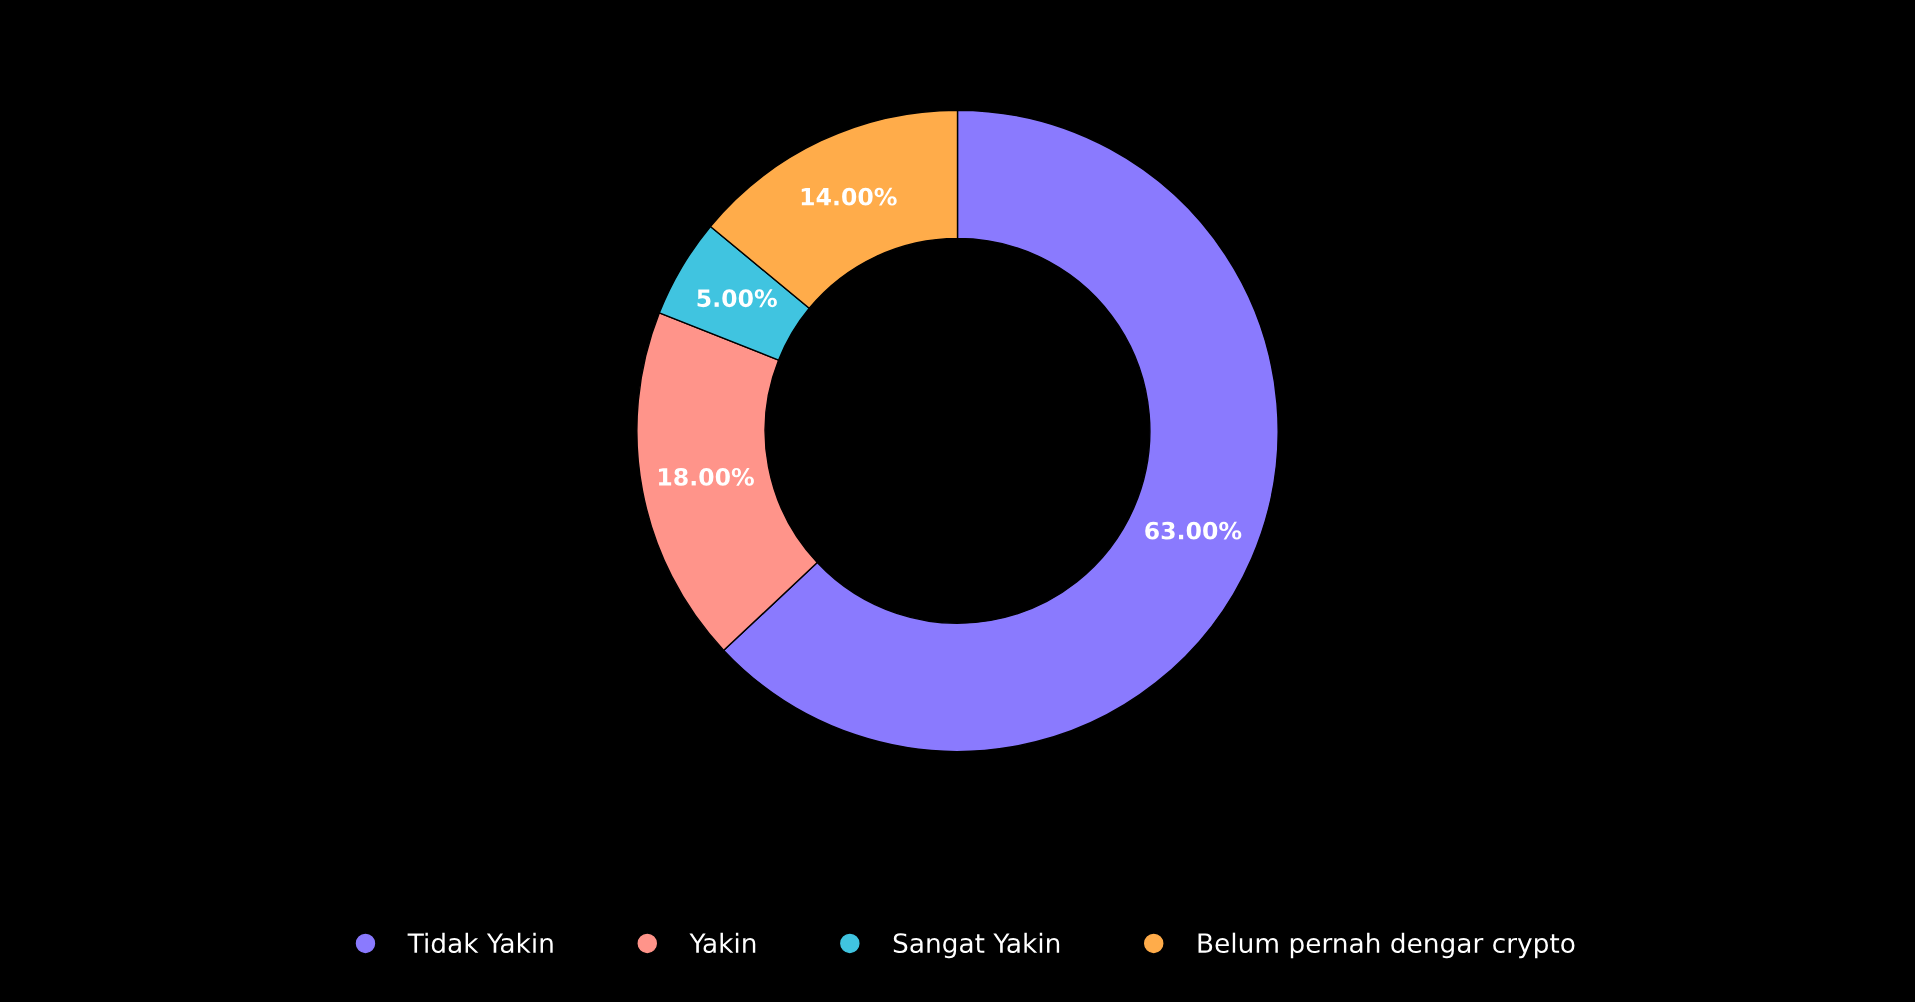 The height and width of the screenshot is (1002, 1915). I want to click on data-label: 18.00%, so click(706, 476).